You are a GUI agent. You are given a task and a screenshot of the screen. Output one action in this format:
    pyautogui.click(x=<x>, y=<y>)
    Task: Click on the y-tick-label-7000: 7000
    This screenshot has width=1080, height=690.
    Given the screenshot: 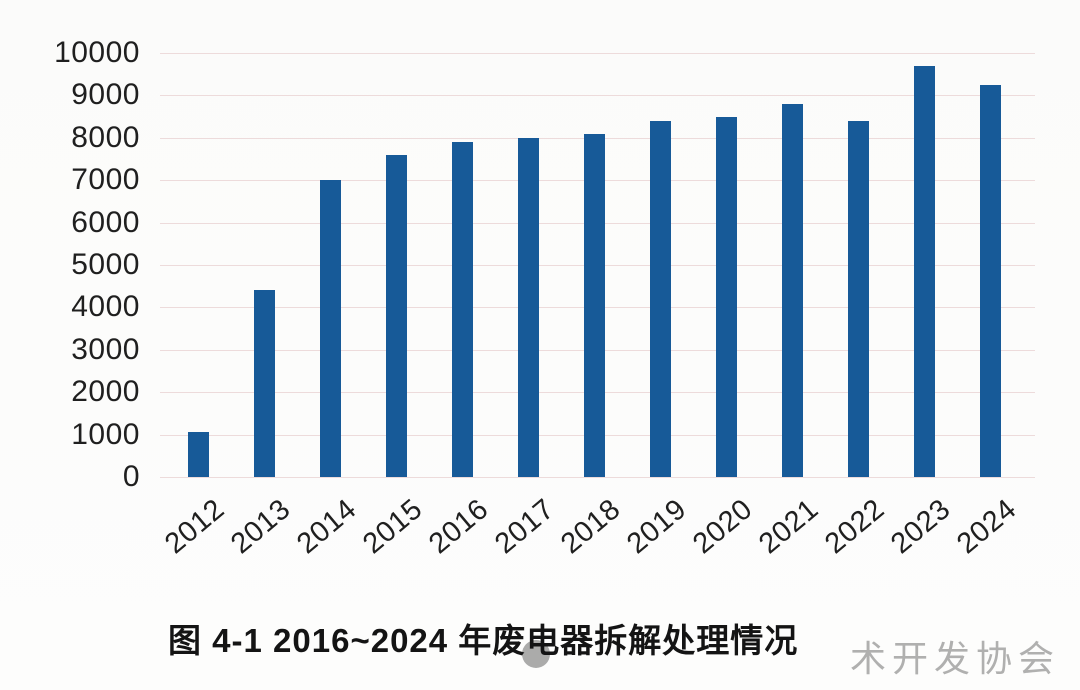 What is the action you would take?
    pyautogui.click(x=105, y=180)
    